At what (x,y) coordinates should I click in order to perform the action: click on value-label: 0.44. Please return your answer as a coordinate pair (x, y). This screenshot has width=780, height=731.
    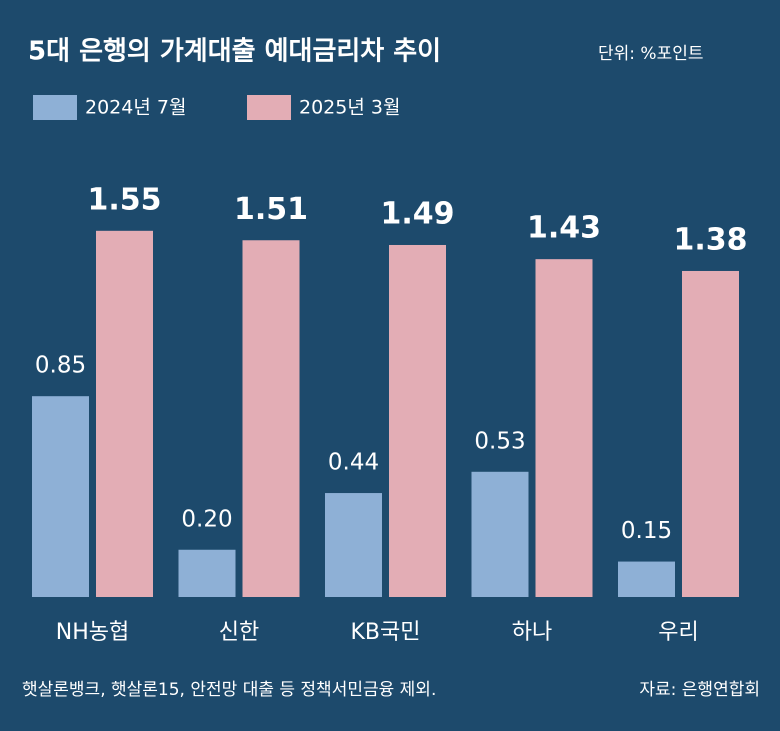
    Looking at the image, I should click on (353, 463).